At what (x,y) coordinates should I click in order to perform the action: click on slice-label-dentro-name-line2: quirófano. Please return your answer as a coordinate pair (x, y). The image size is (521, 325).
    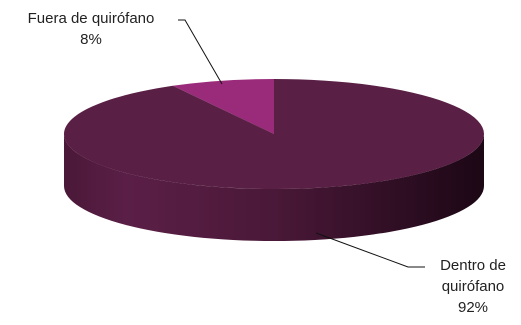
    Looking at the image, I should click on (473, 286).